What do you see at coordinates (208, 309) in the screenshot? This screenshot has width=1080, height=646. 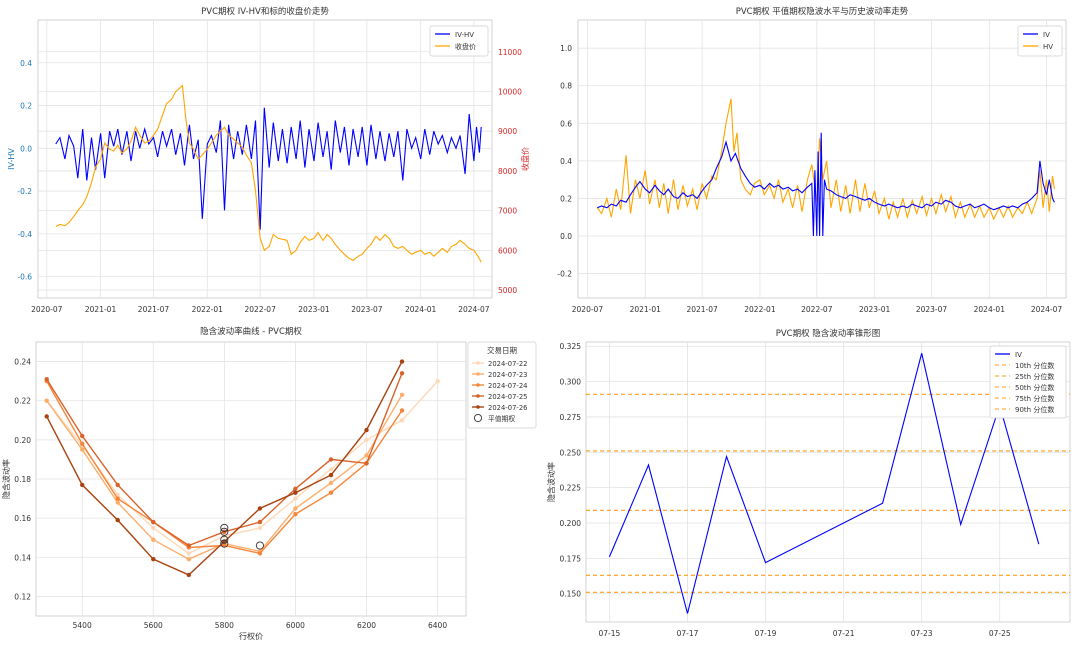 I see `x-tick-label: 2022-01` at bounding box center [208, 309].